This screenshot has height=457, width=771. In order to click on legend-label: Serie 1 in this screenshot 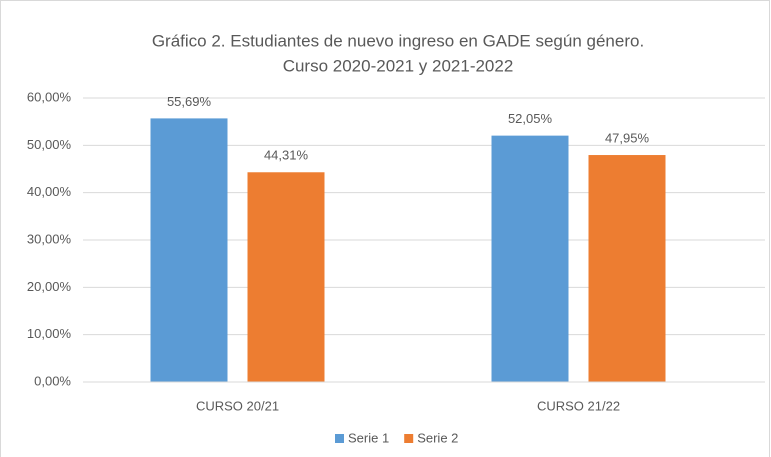, I will do `click(368, 437)`.